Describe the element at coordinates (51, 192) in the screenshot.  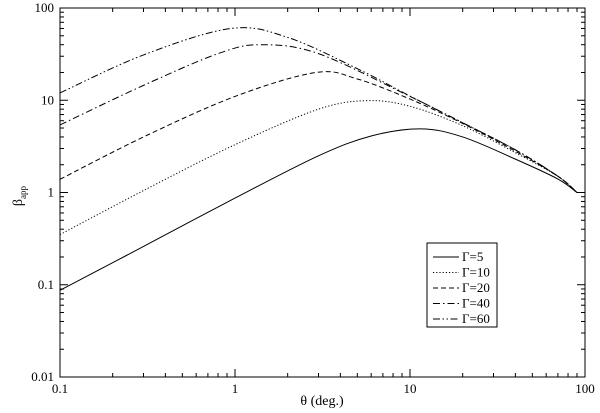
I see `y-tick-label: 1` at that location.